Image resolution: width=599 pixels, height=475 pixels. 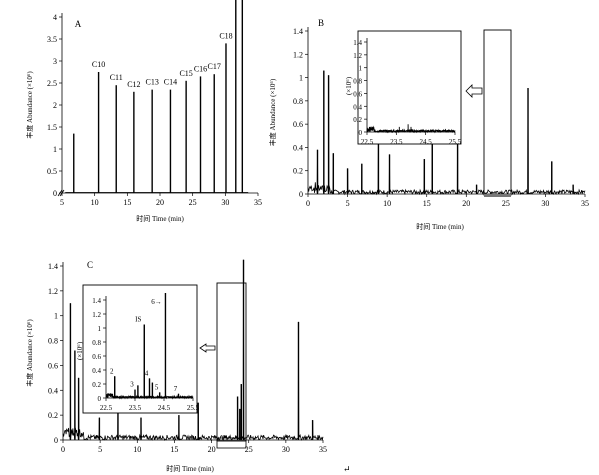 What do you see at coordinates (225, 35) in the screenshot?
I see `peak-label: C18` at bounding box center [225, 35].